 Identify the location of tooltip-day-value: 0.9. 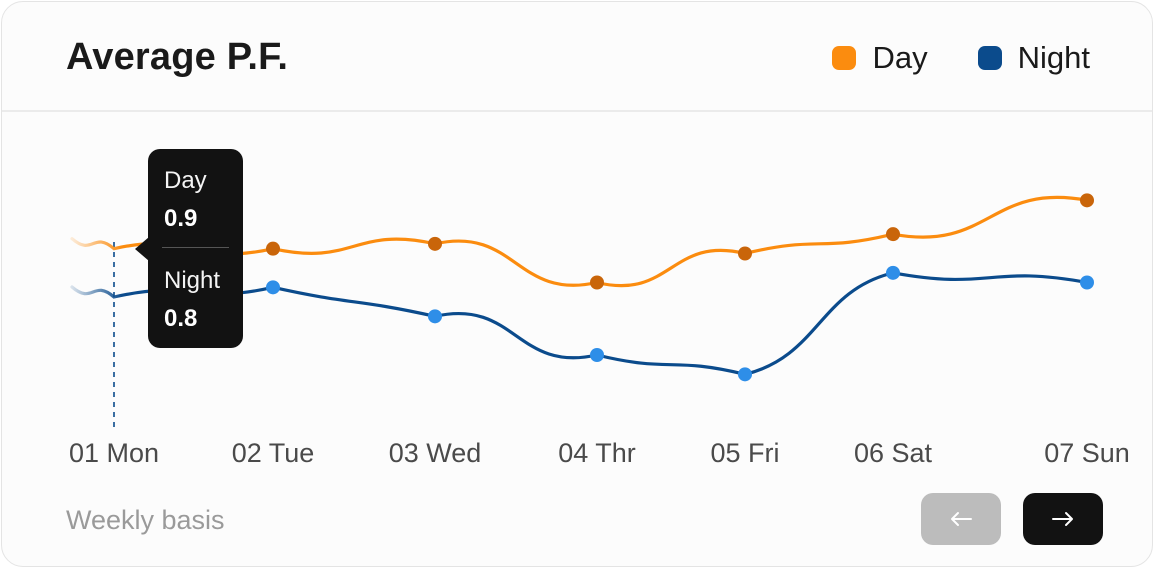
(181, 218).